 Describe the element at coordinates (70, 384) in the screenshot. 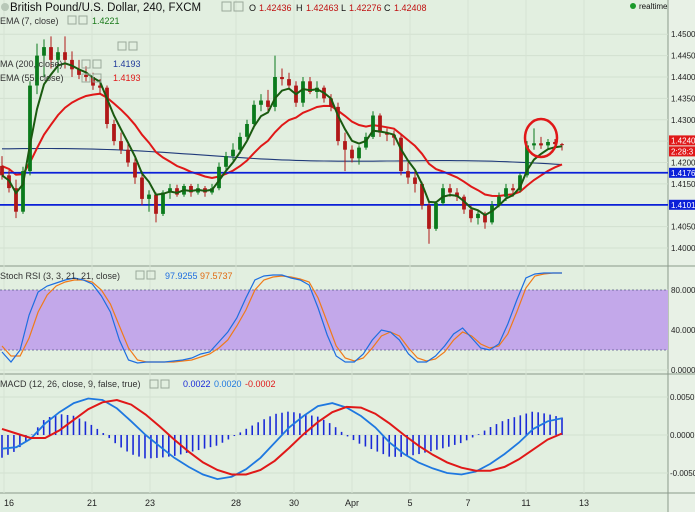

I see `macd-label: MACD (12, 26, close, 9, false, true)` at that location.